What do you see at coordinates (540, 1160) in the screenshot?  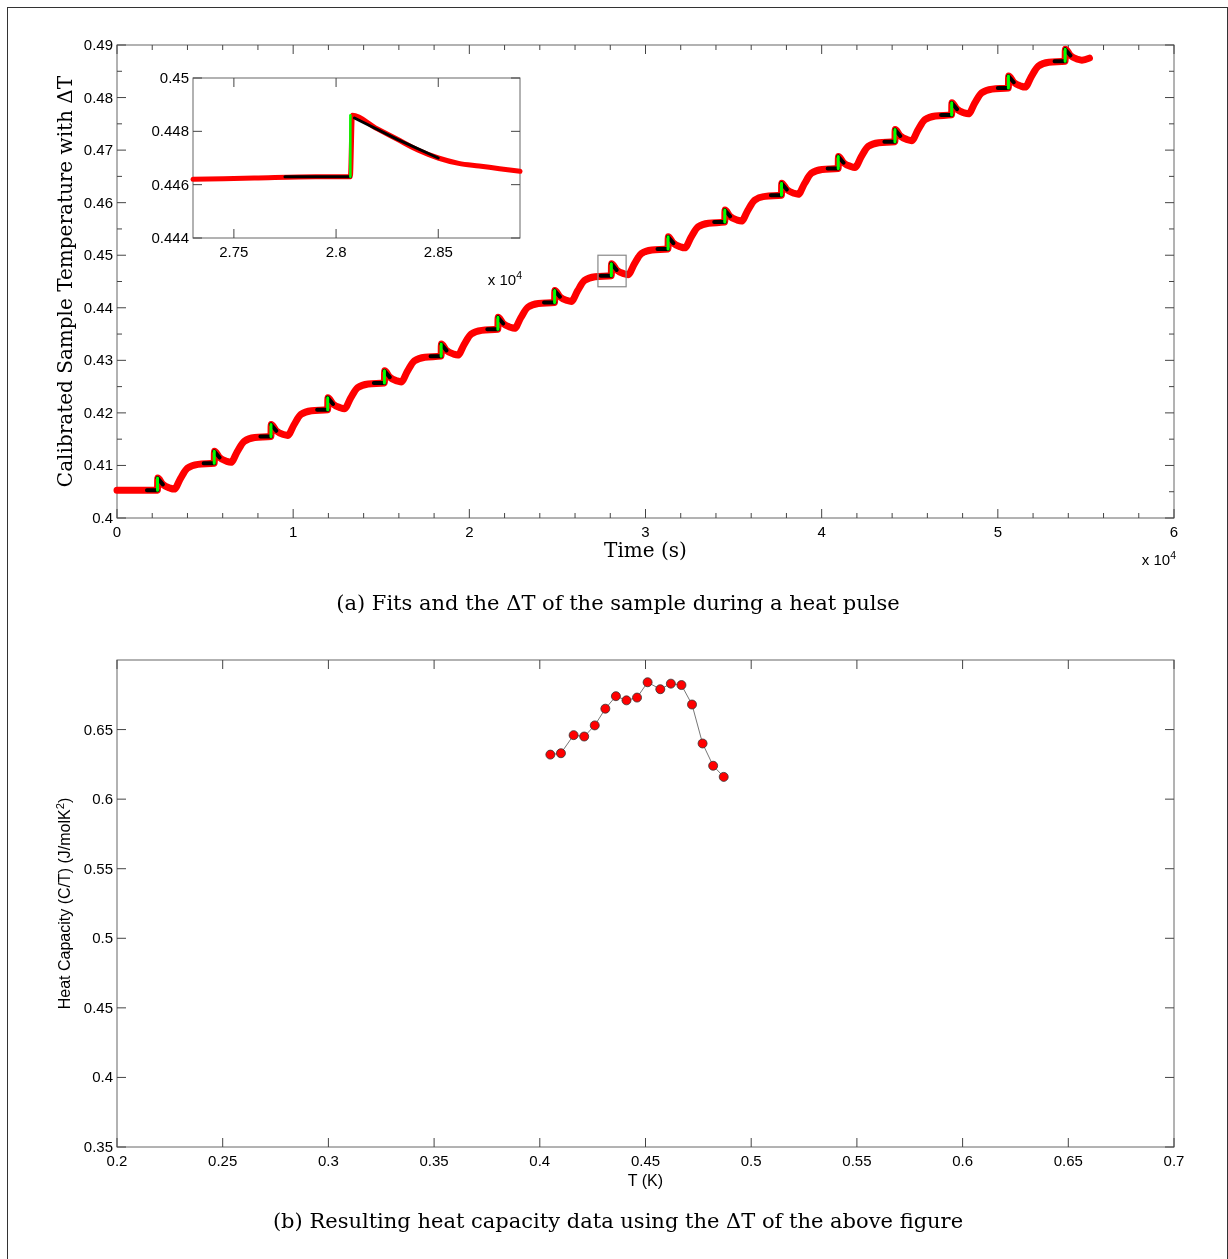 I see `x-tick-label: 0.4` at bounding box center [540, 1160].